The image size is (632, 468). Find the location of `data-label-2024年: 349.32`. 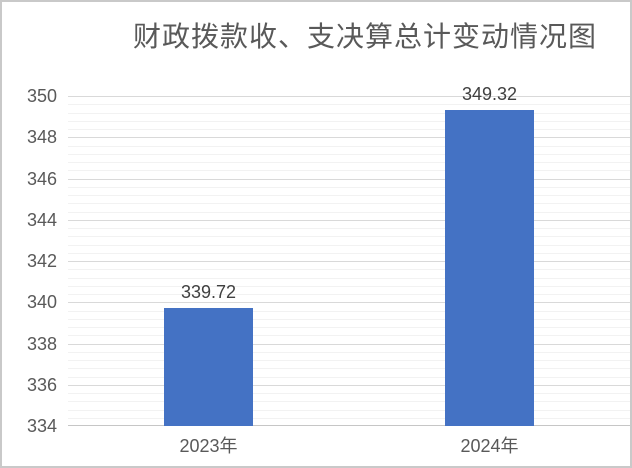

data-label-2024年: 349.32 is located at coordinates (489, 94).